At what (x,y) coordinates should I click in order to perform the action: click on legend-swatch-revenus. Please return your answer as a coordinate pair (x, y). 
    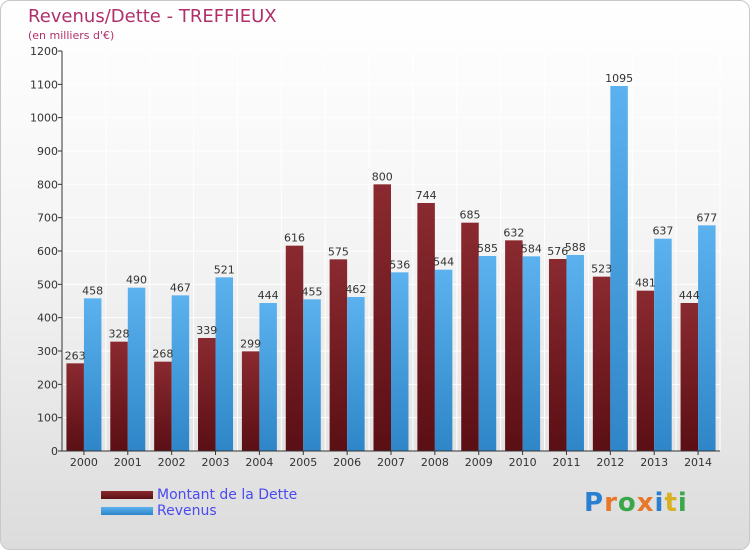
    Looking at the image, I should click on (127, 511).